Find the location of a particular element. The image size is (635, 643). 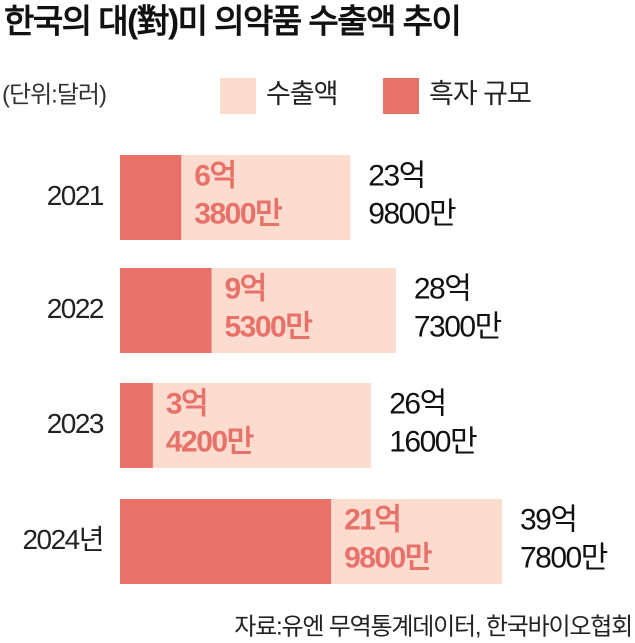

value-label: 3800만 is located at coordinates (238, 213).